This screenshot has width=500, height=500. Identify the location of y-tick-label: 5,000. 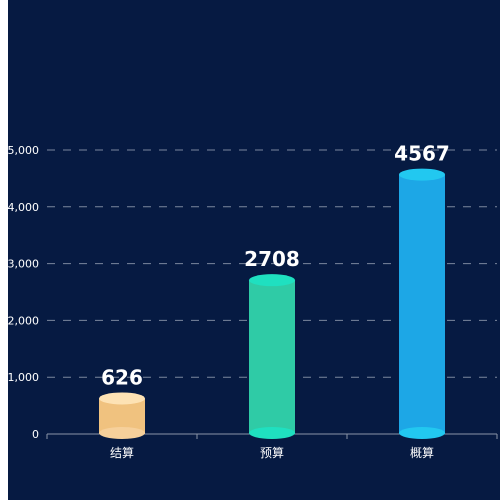
(24, 150).